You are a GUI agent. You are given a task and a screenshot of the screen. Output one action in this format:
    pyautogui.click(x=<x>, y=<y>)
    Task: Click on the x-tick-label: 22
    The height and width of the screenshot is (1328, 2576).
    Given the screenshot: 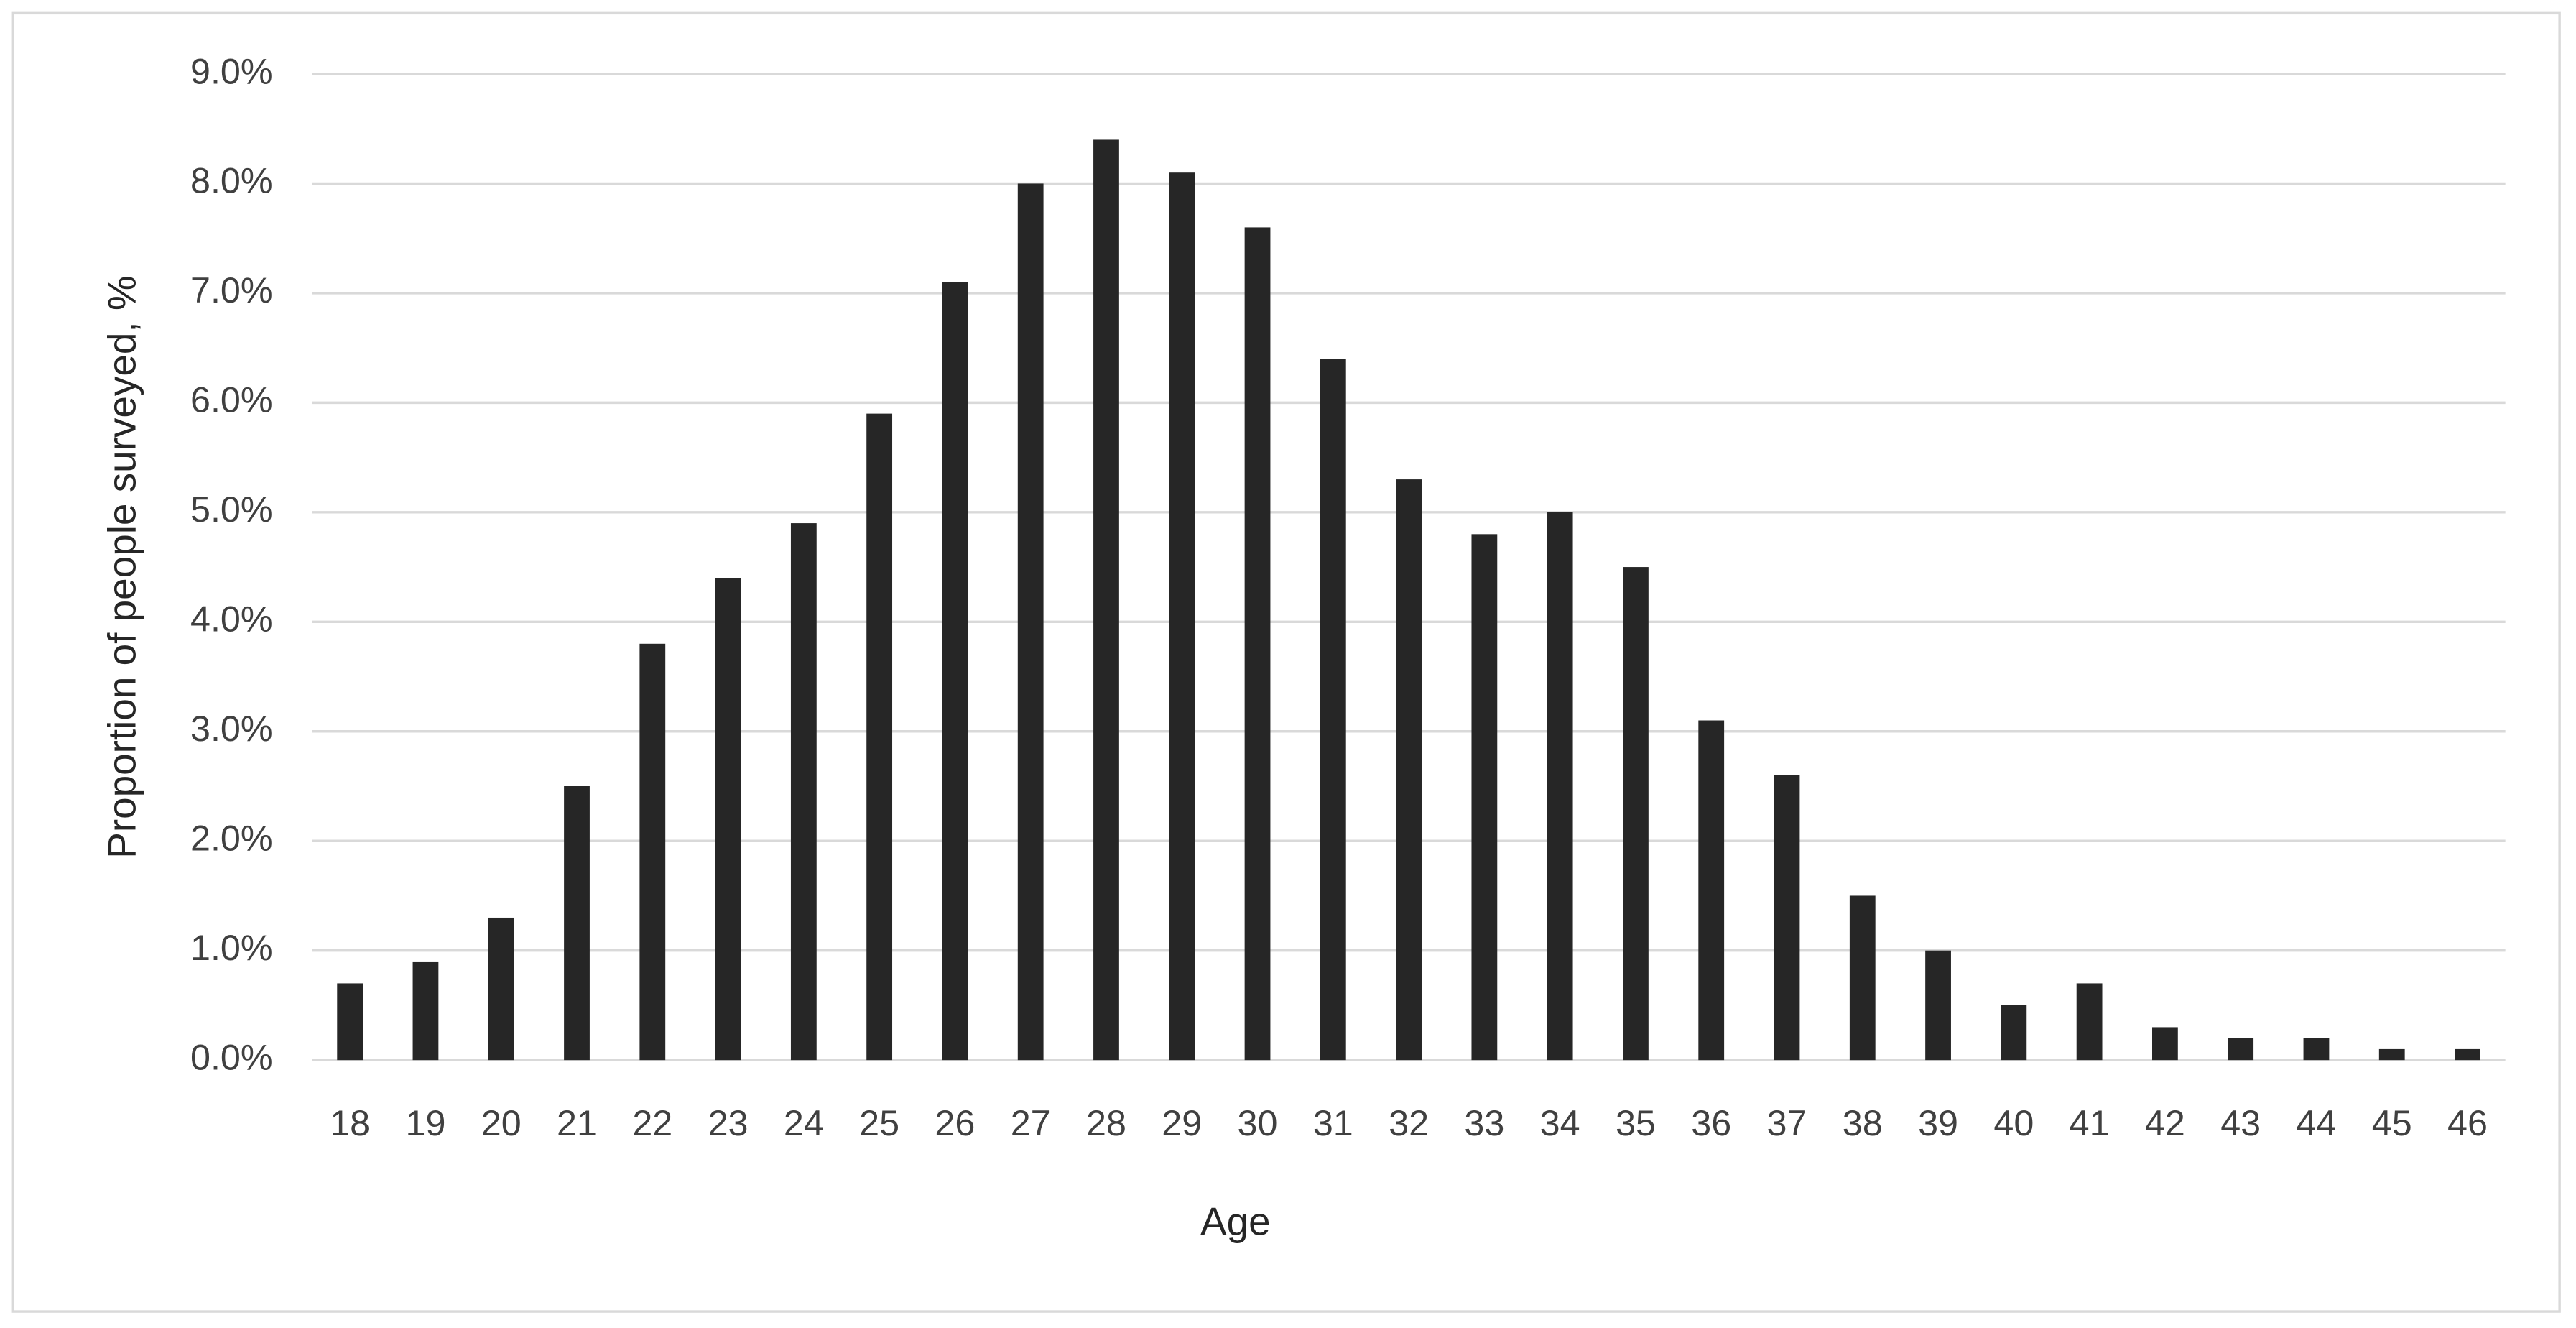 What is the action you would take?
    pyautogui.click(x=652, y=1122)
    